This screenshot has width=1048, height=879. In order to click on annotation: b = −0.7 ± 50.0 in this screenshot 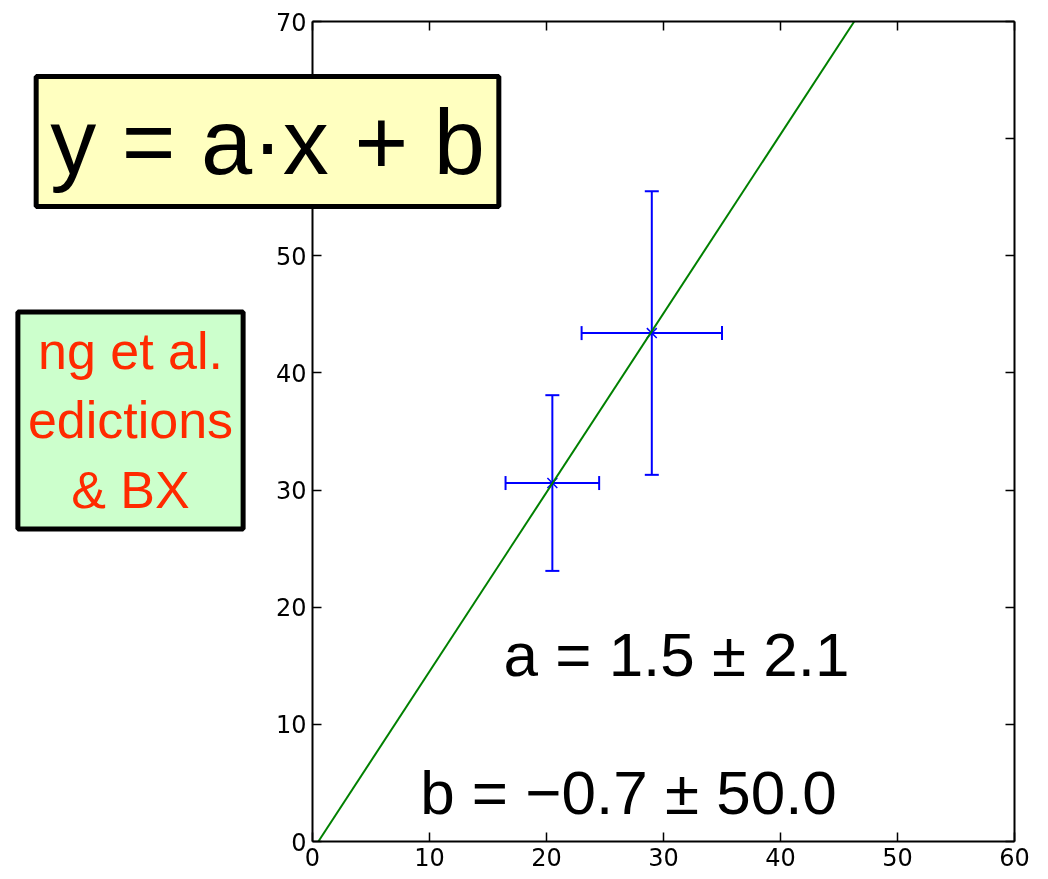, I will do `click(628, 792)`.